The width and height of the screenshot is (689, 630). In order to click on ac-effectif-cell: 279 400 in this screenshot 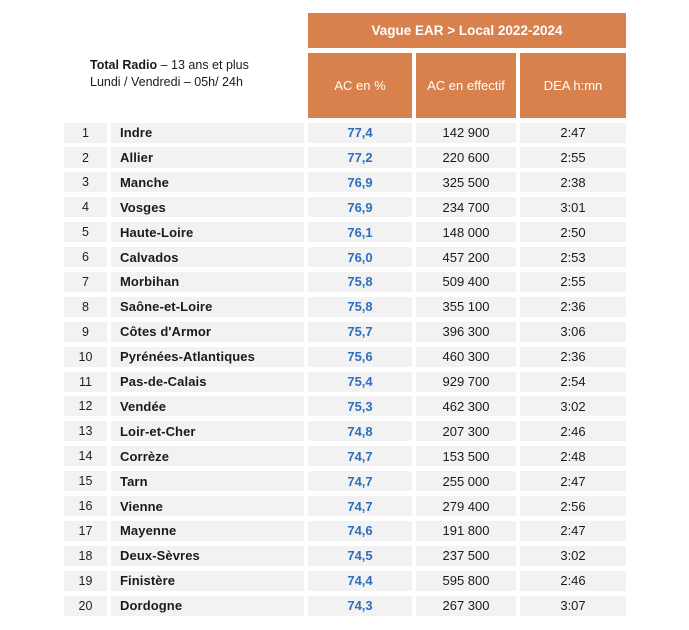, I will do `click(466, 506)`.